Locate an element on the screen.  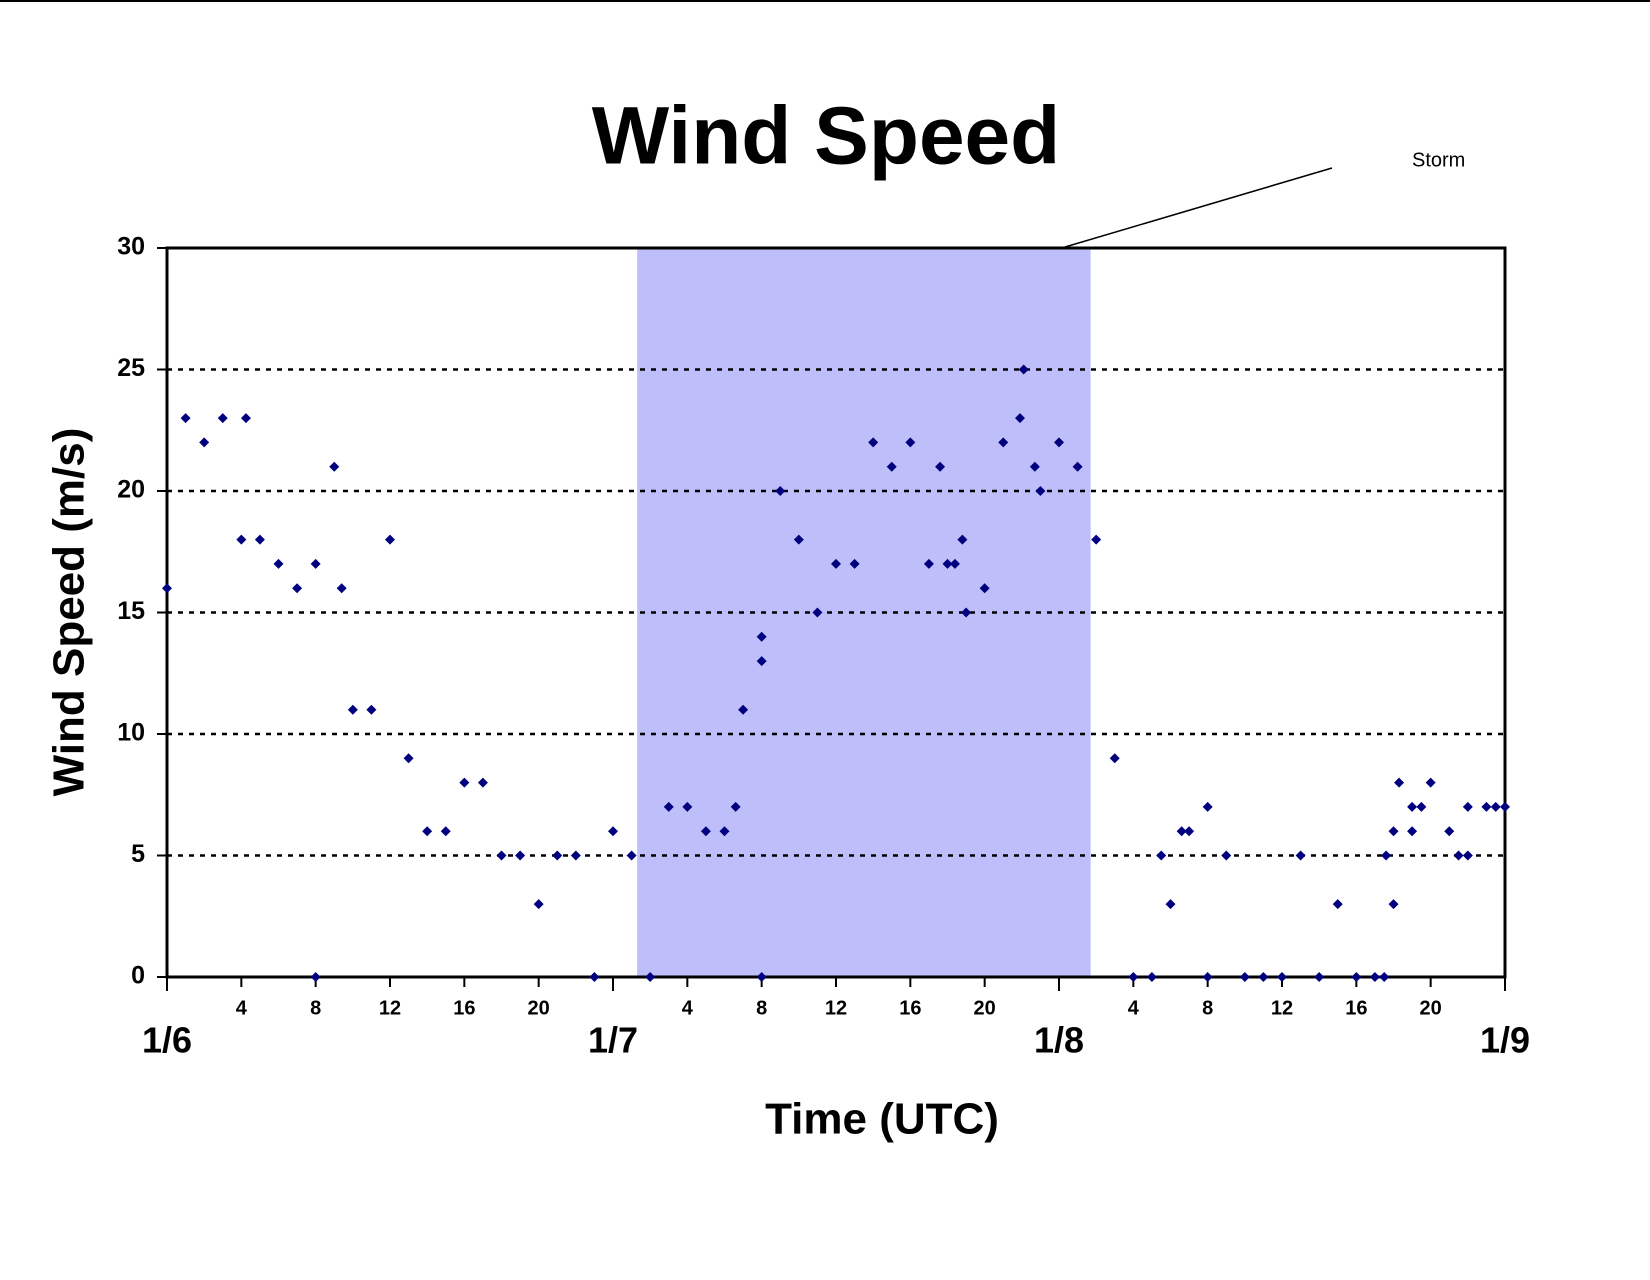
y-axis-label: Wind Speed (m/s) is located at coordinates (69, 612).